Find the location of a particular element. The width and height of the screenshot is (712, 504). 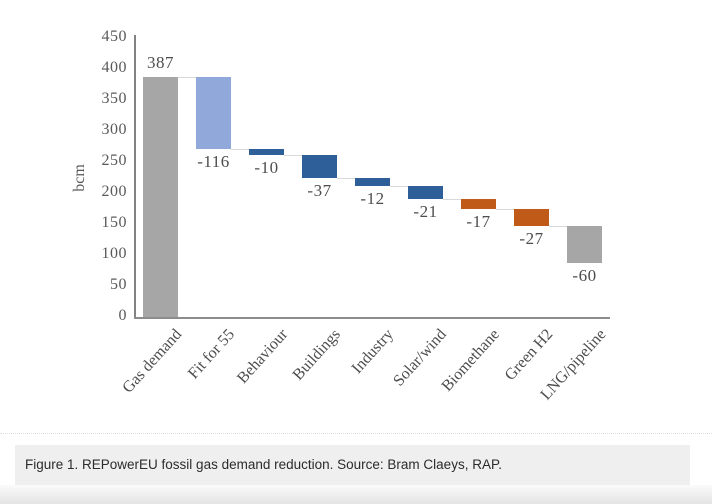

bar-value-label: -60 is located at coordinates (584, 276).